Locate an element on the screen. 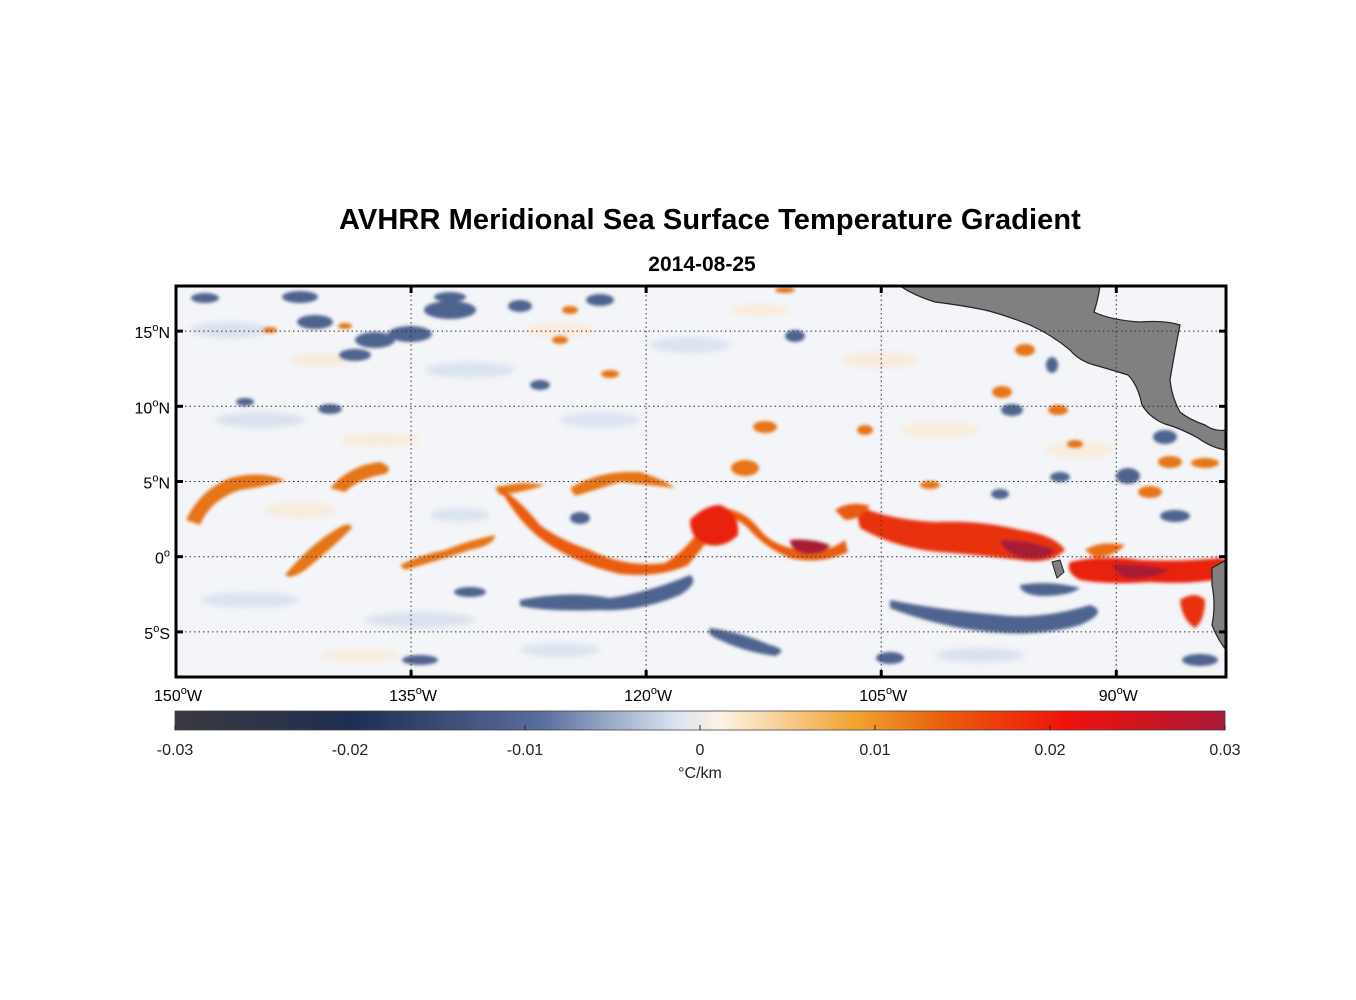  lat-tick-label: 10oN is located at coordinates (152, 407).